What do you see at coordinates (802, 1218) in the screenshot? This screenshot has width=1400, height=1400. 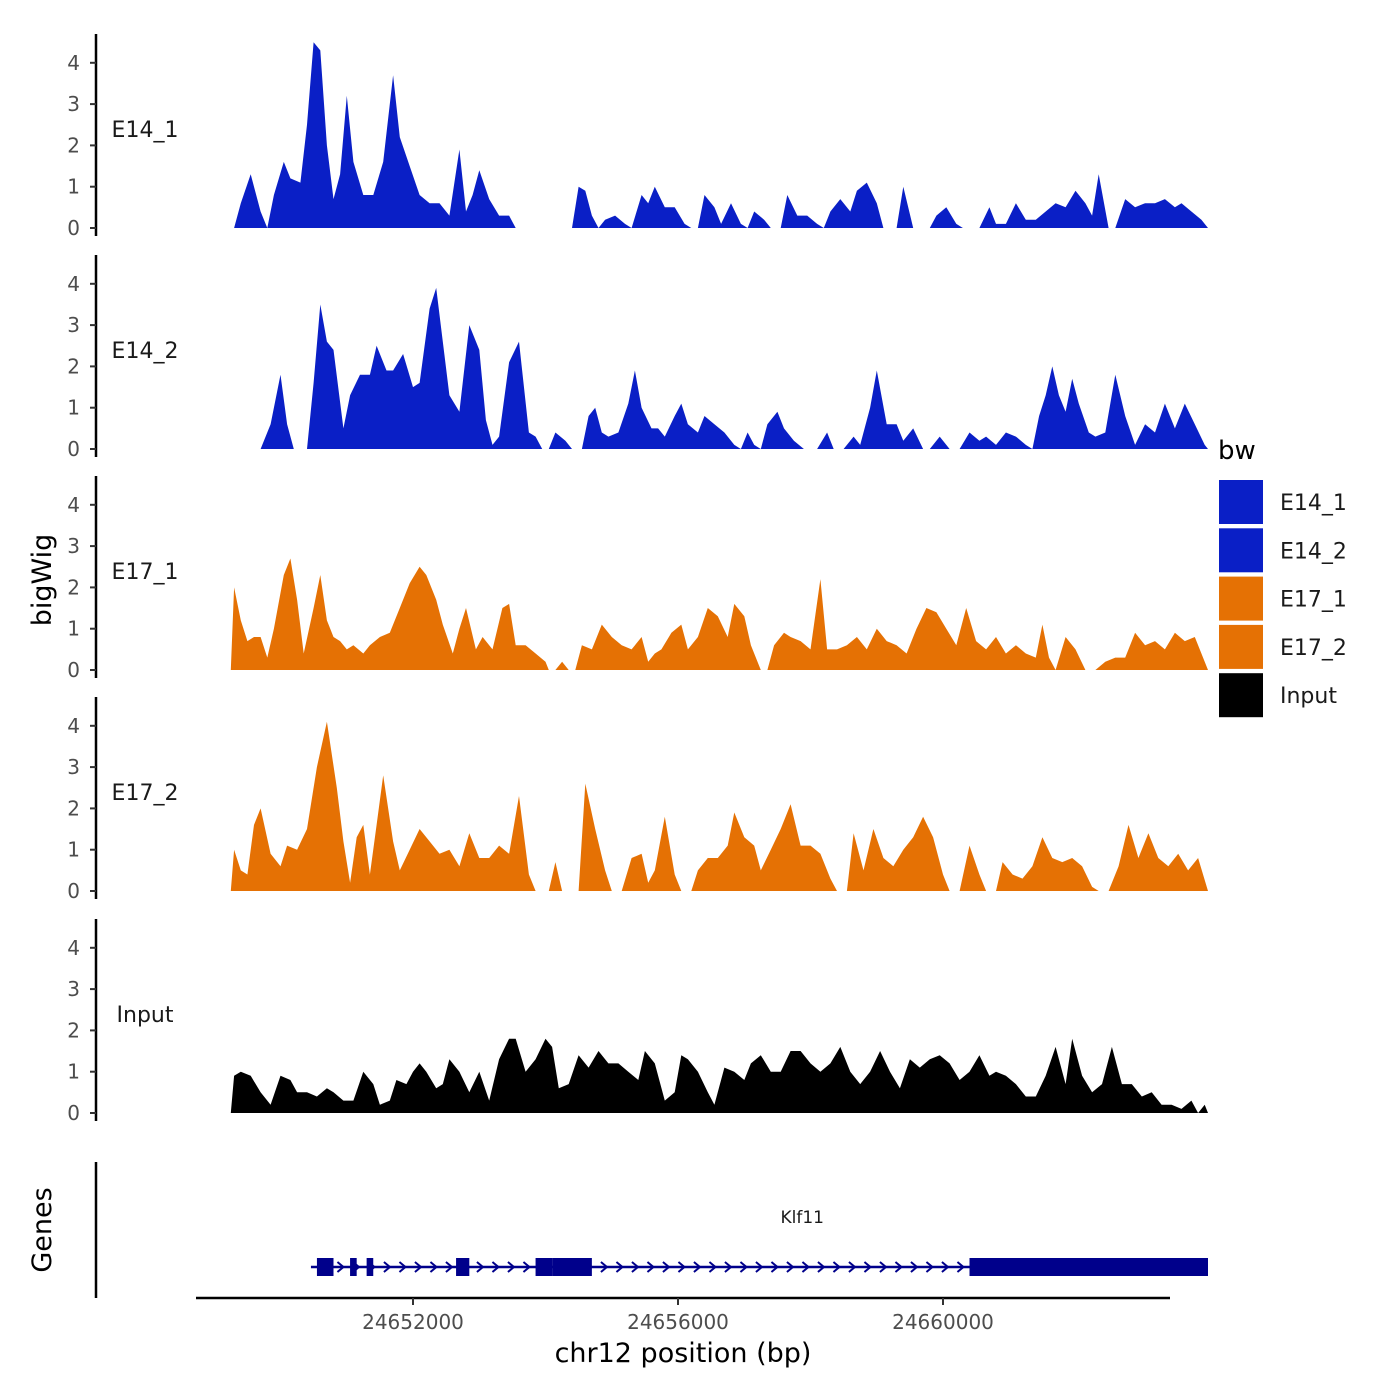 I see `gene-name-label: Klf11` at bounding box center [802, 1218].